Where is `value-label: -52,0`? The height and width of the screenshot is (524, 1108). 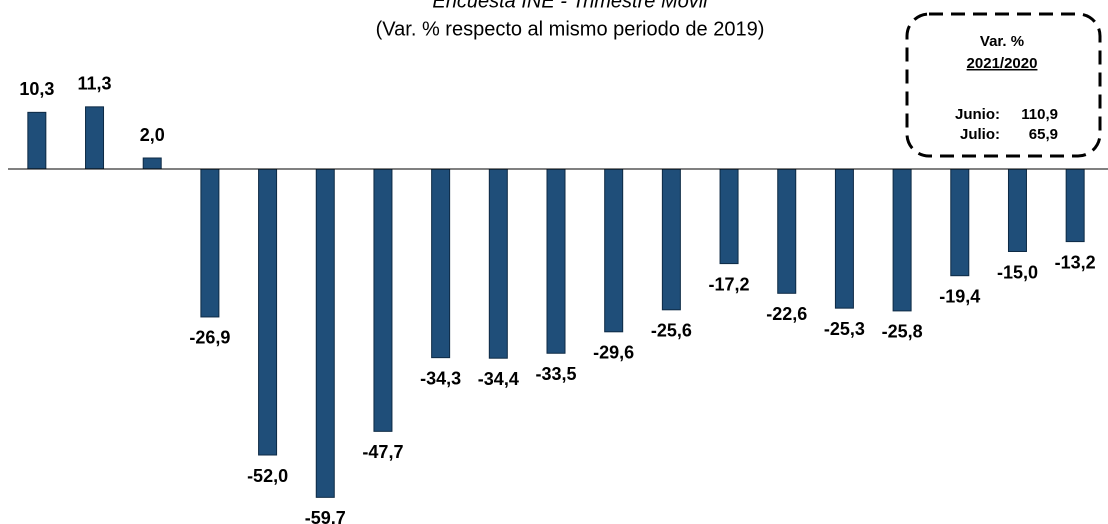 value-label: -52,0 is located at coordinates (267, 476).